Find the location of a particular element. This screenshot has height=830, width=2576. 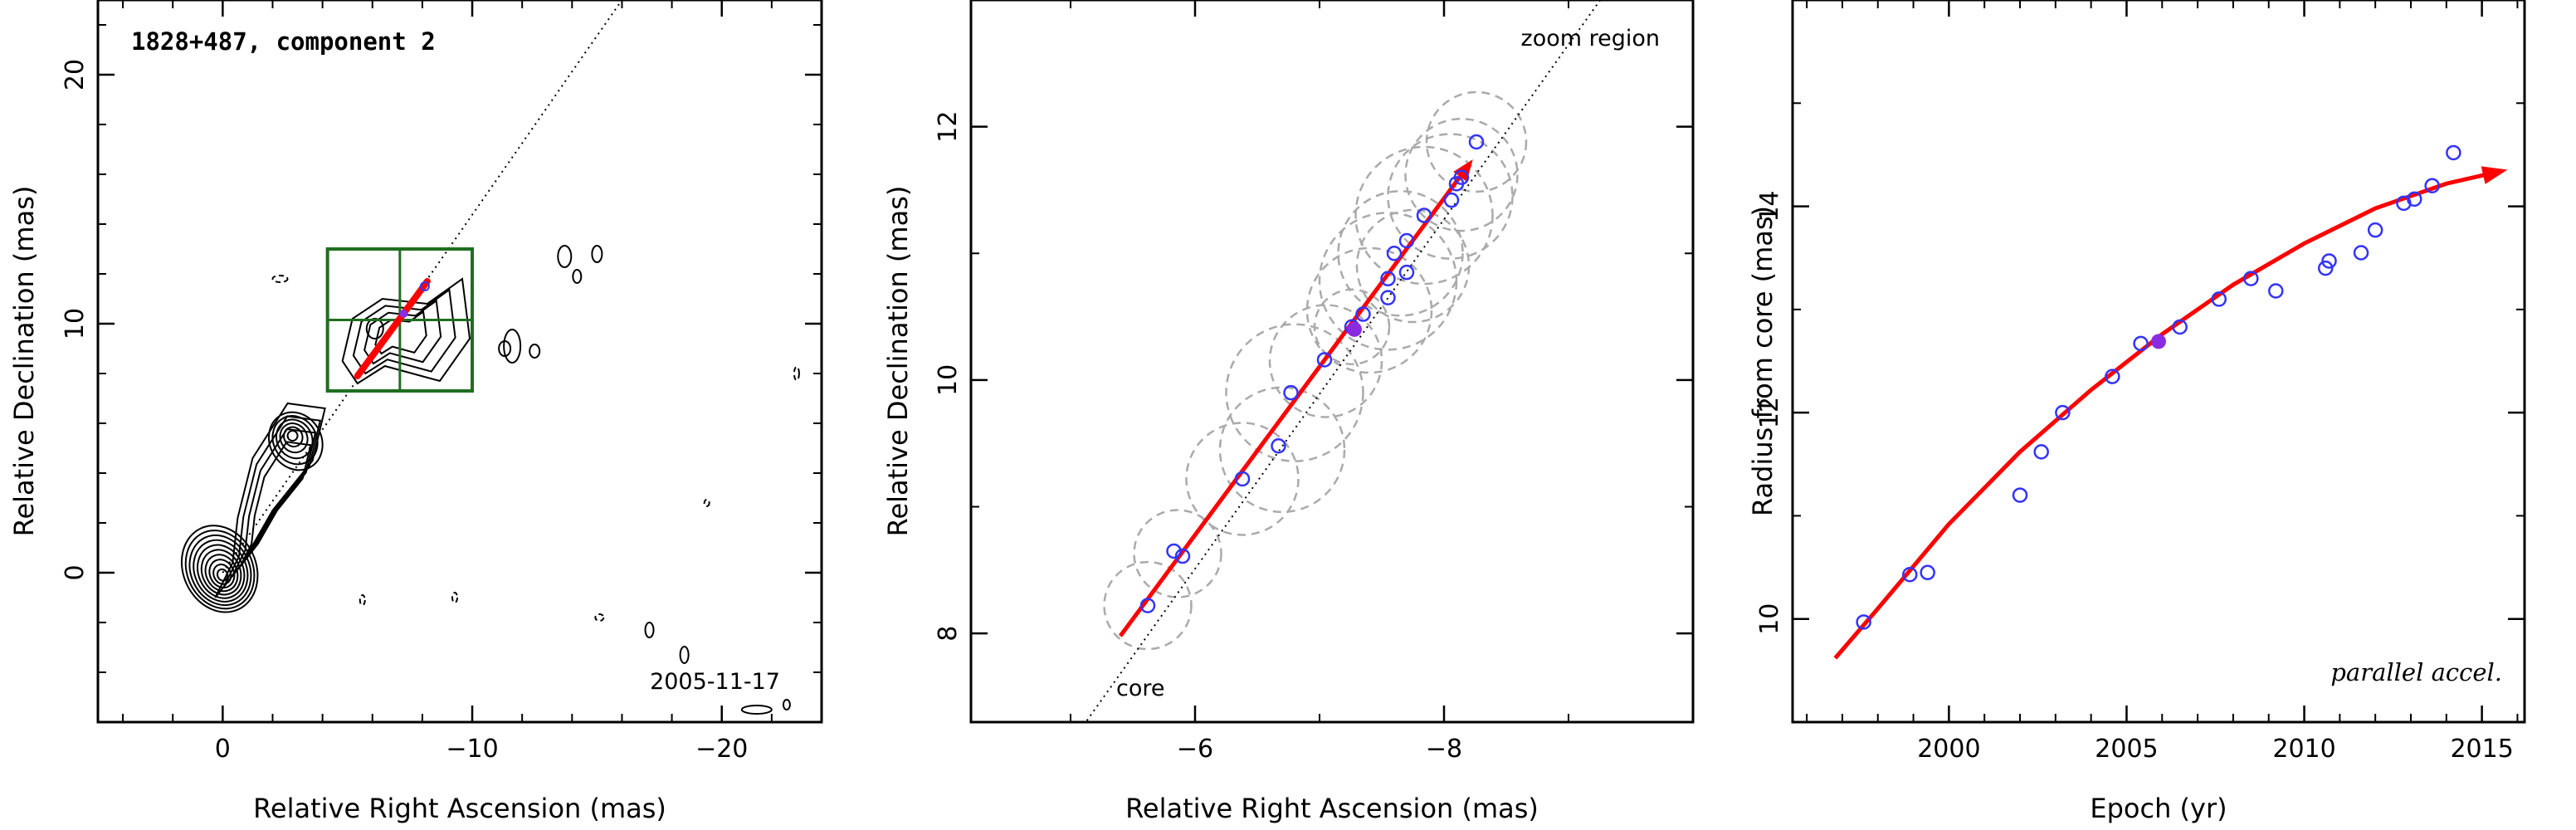

source-title: 1828+487, component 2 is located at coordinates (284, 42).